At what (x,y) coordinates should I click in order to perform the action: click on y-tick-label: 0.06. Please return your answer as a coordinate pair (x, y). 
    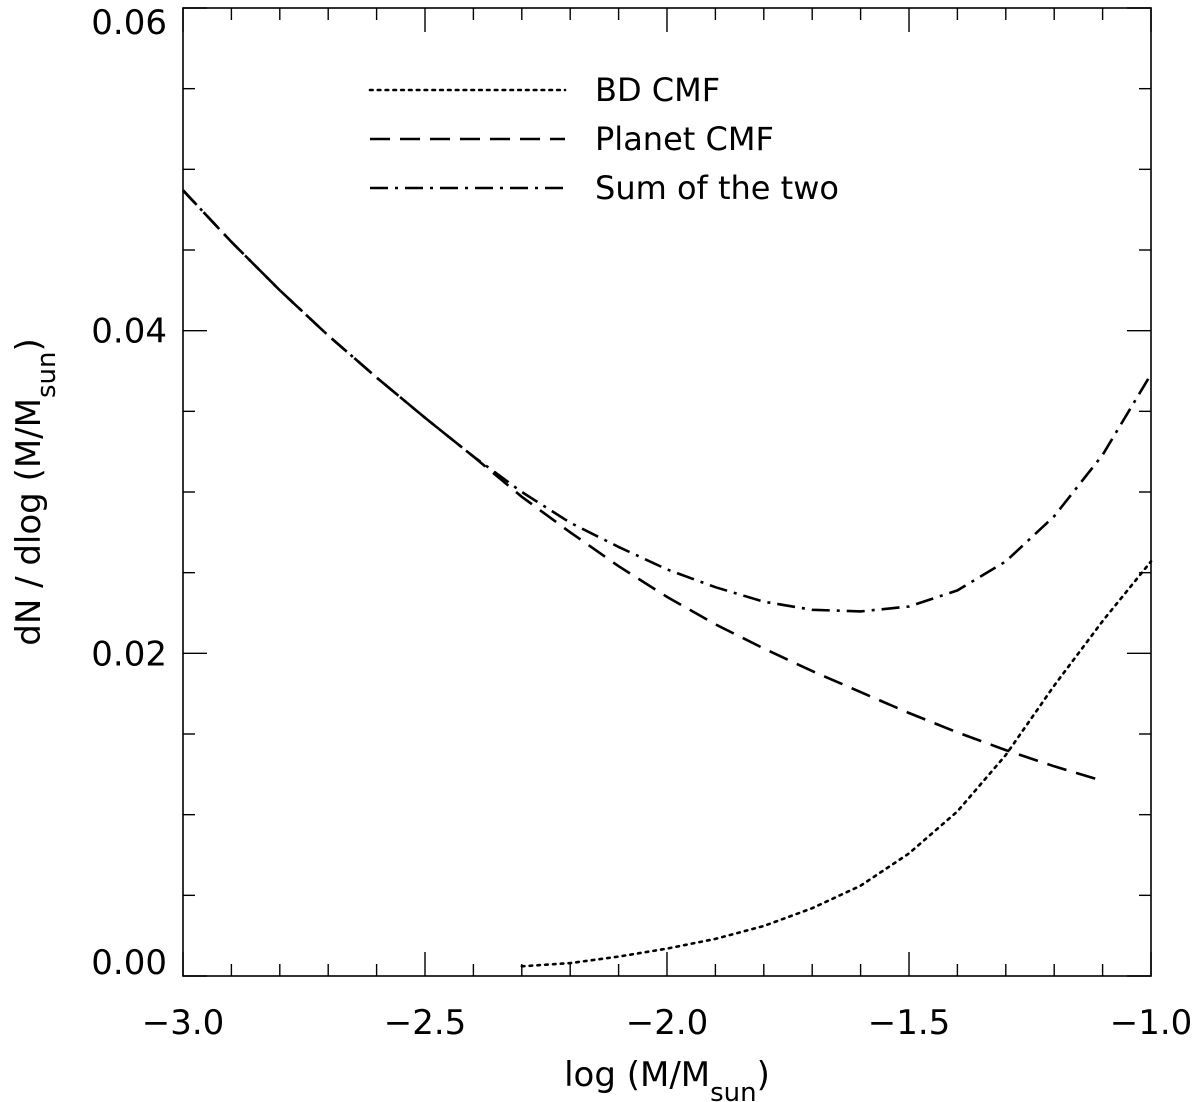
    Looking at the image, I should click on (129, 23).